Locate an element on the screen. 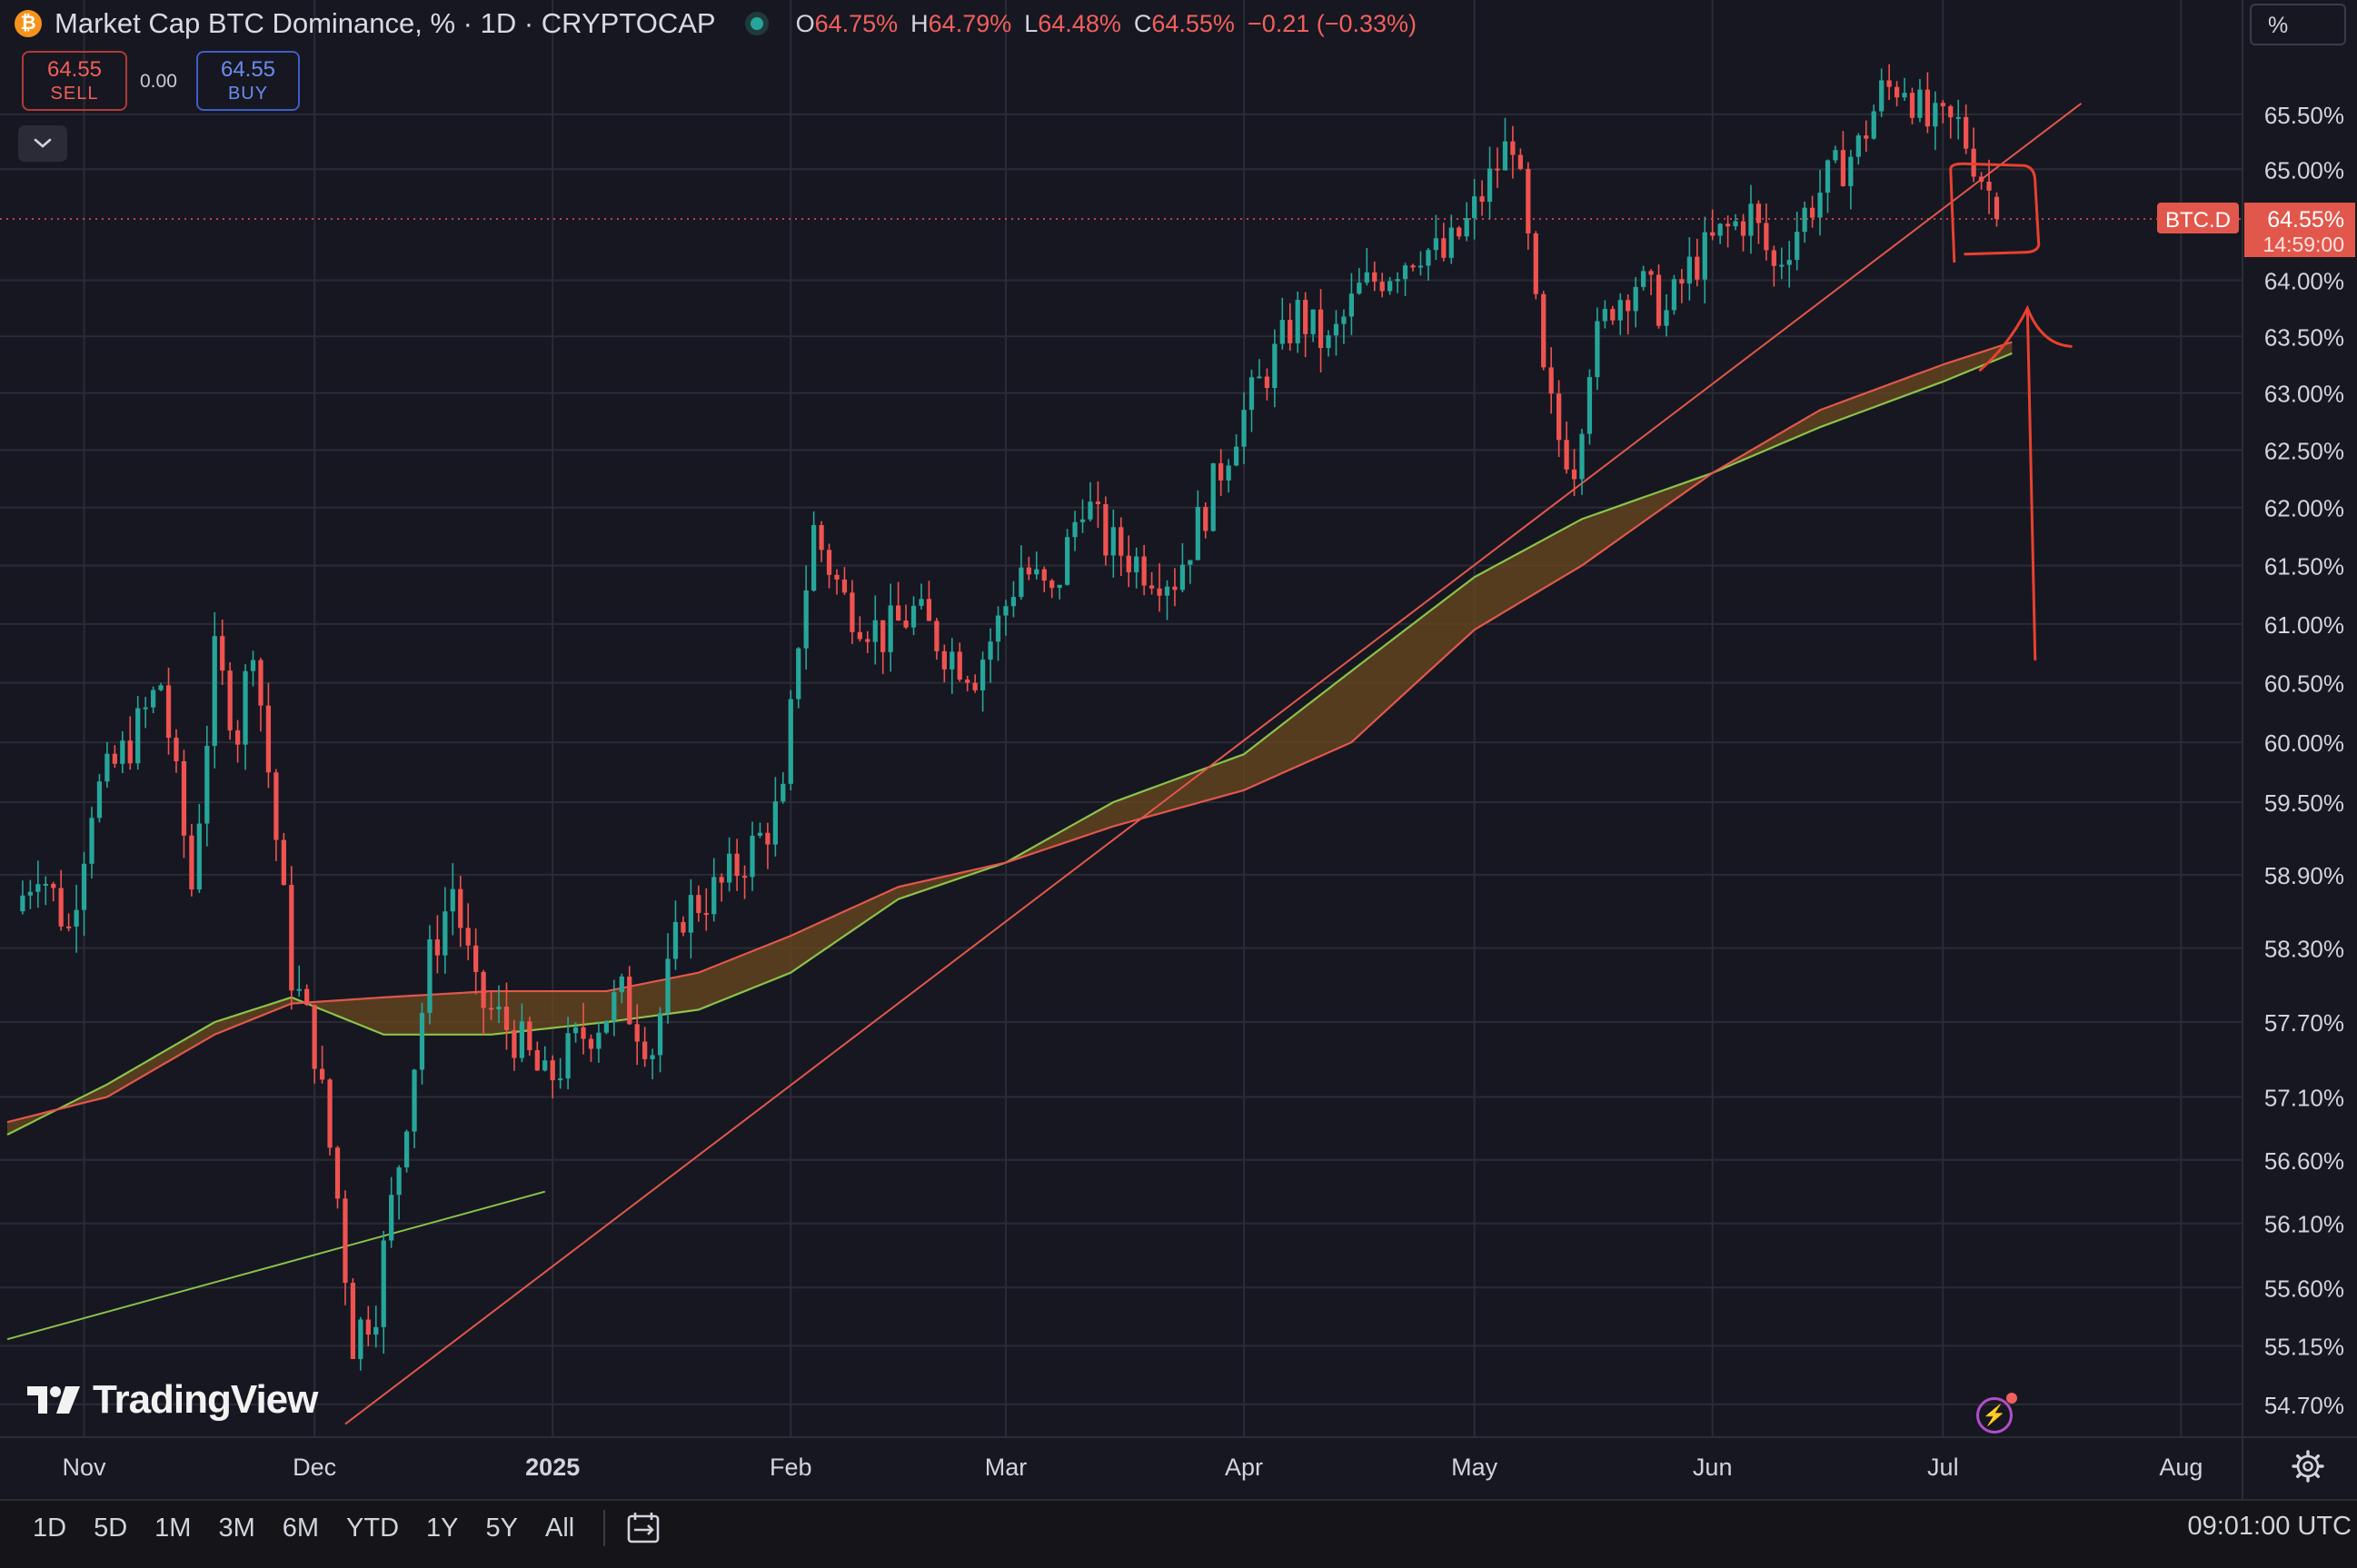 This screenshot has width=2357, height=1568. ohlc-item: C64.55% is located at coordinates (1184, 24).